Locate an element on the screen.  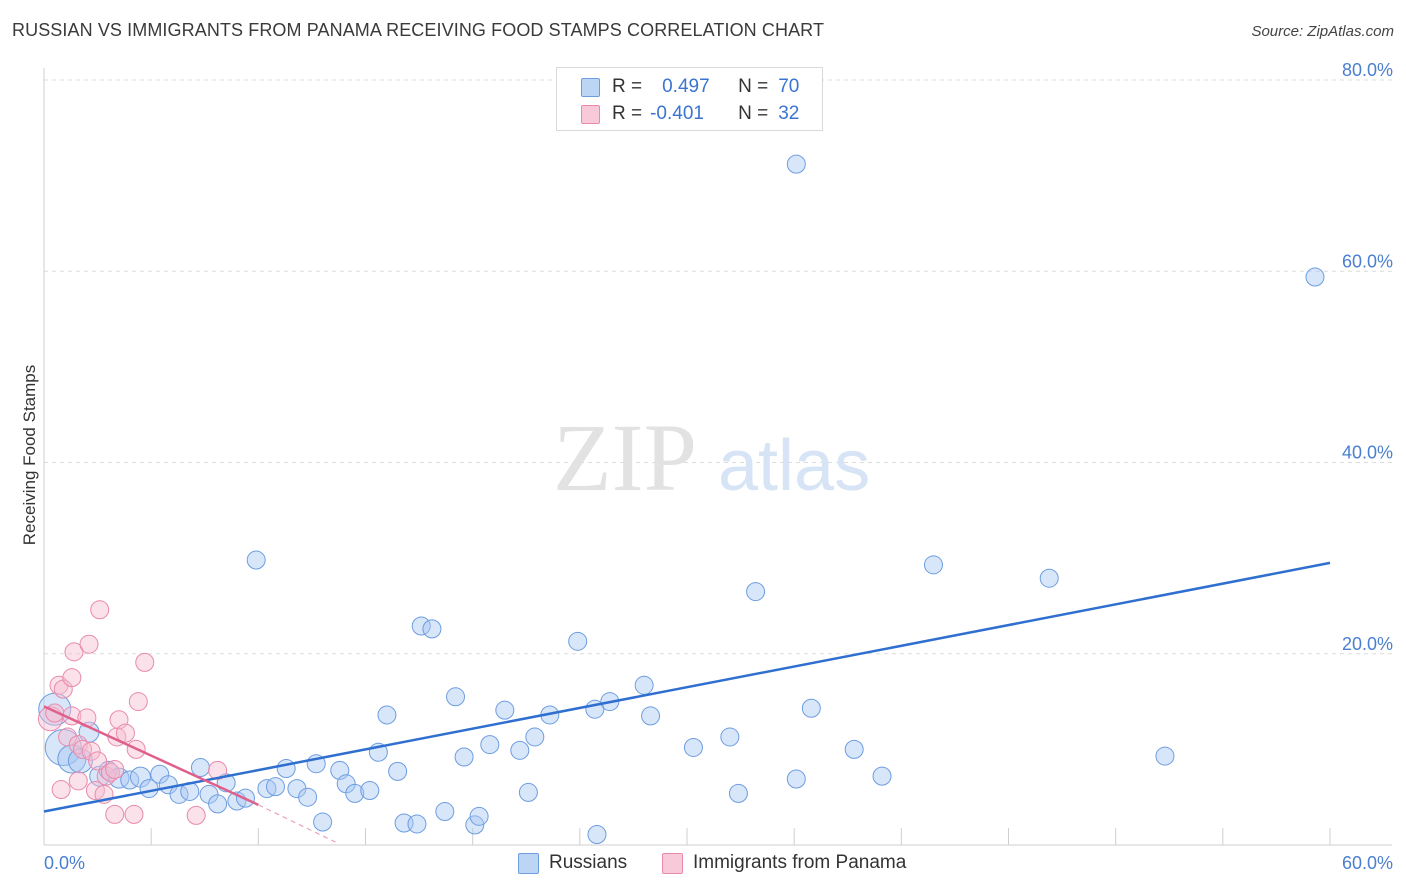
source-label: Source: ZipAtlas.com is located at coordinates (1322, 31).